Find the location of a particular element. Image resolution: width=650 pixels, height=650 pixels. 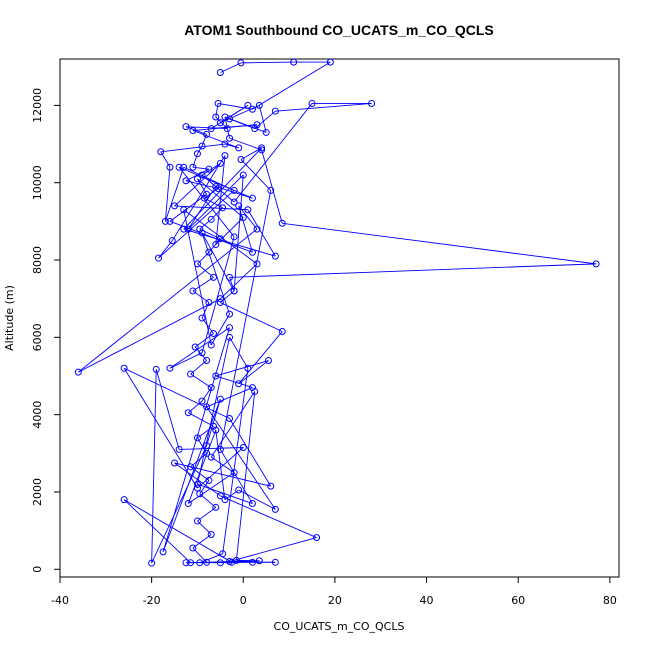

y-tick-label: 0 is located at coordinates (37, 569).